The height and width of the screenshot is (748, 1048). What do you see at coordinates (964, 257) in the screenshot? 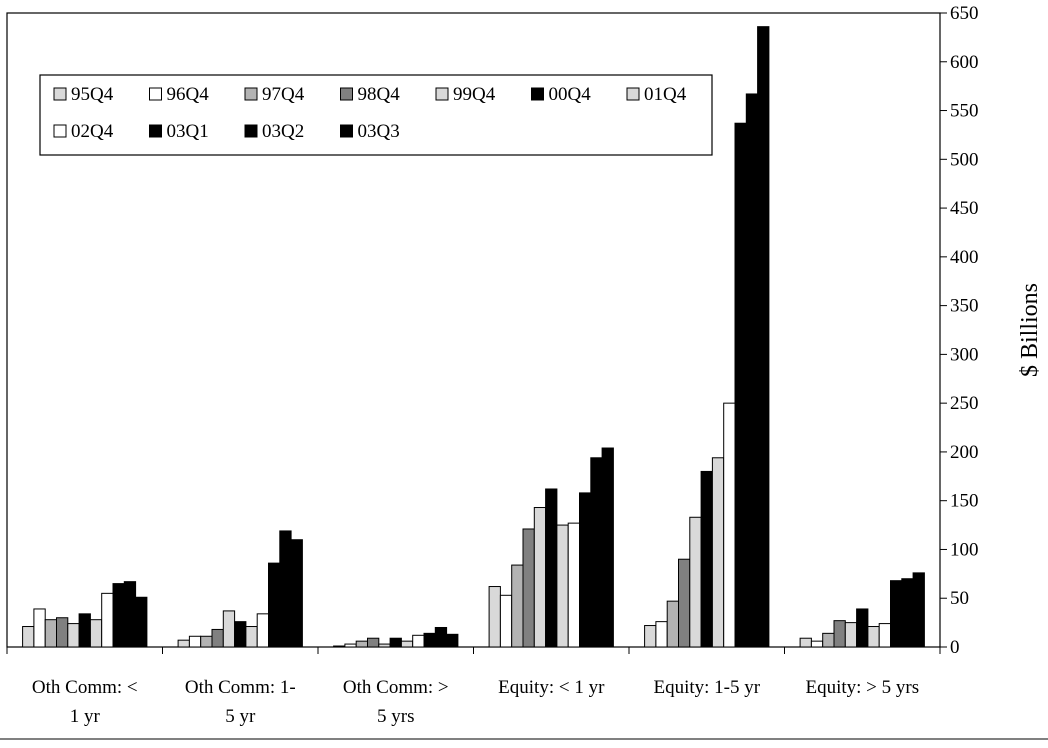
I see `y-tick-label: 400` at bounding box center [964, 257].